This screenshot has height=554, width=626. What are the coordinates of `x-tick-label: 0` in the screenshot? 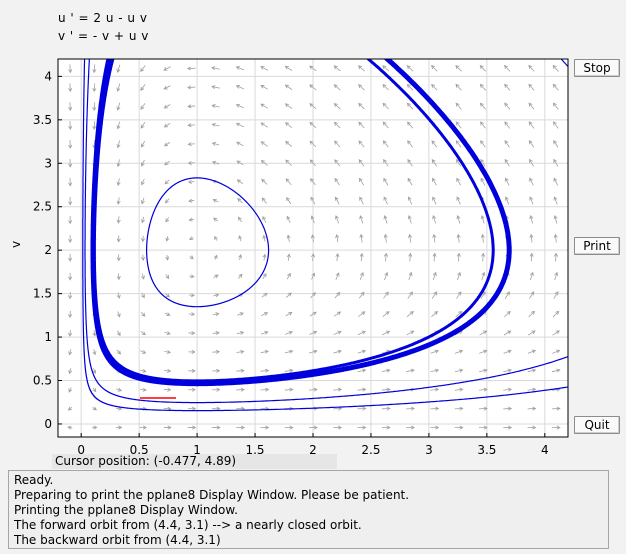 It's located at (81, 450).